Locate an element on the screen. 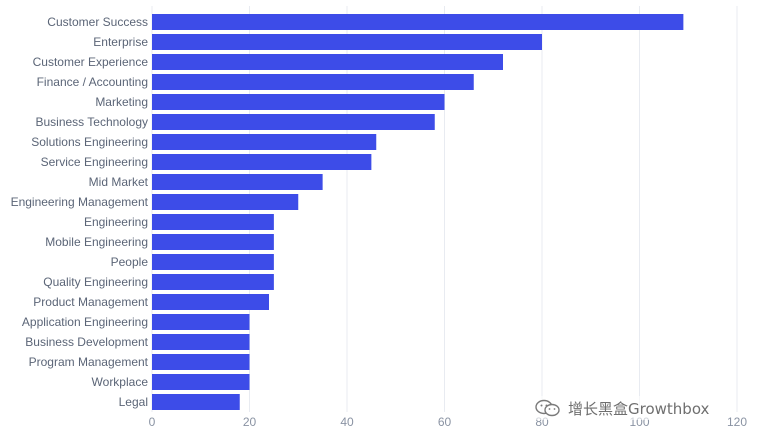  watermark: 增长黑盒Growthbox is located at coordinates (622, 408).